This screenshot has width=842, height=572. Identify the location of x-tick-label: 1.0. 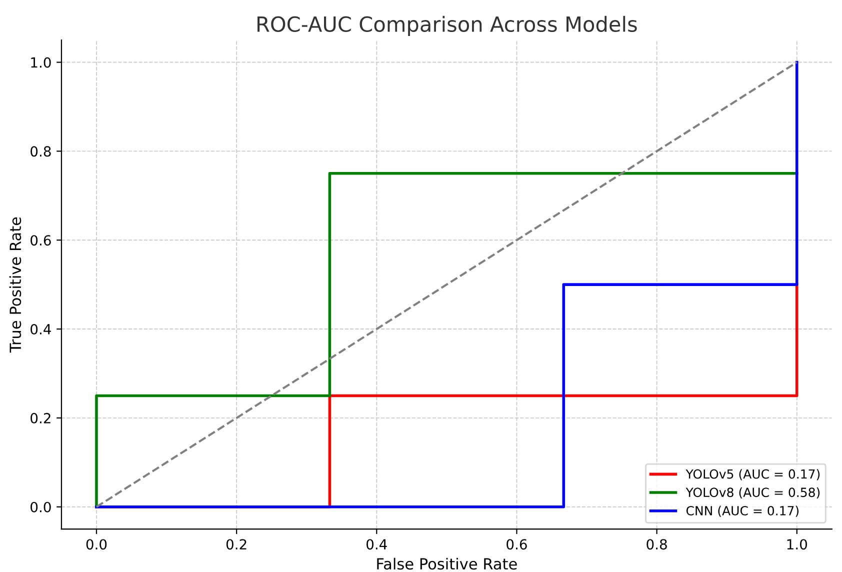
(797, 544).